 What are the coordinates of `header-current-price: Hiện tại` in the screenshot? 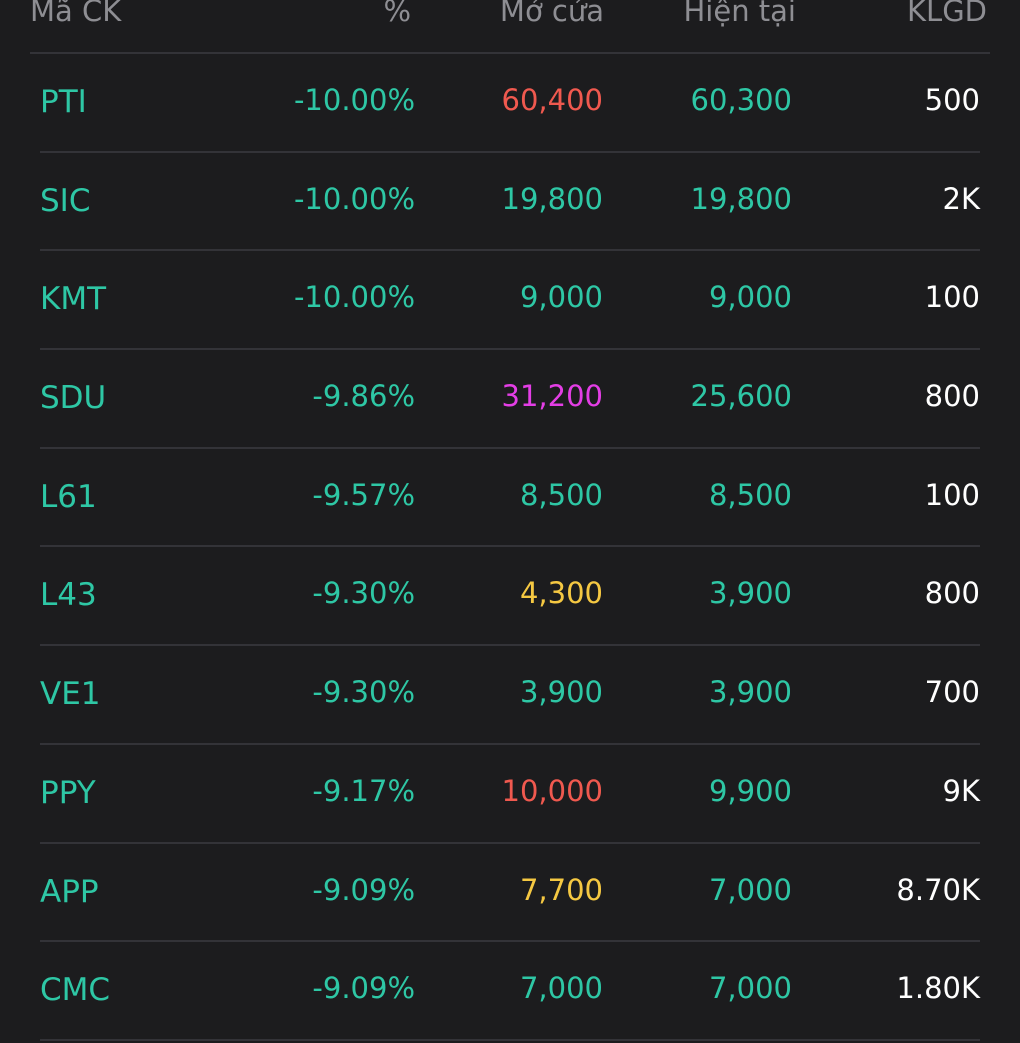 It's located at (739, 14).